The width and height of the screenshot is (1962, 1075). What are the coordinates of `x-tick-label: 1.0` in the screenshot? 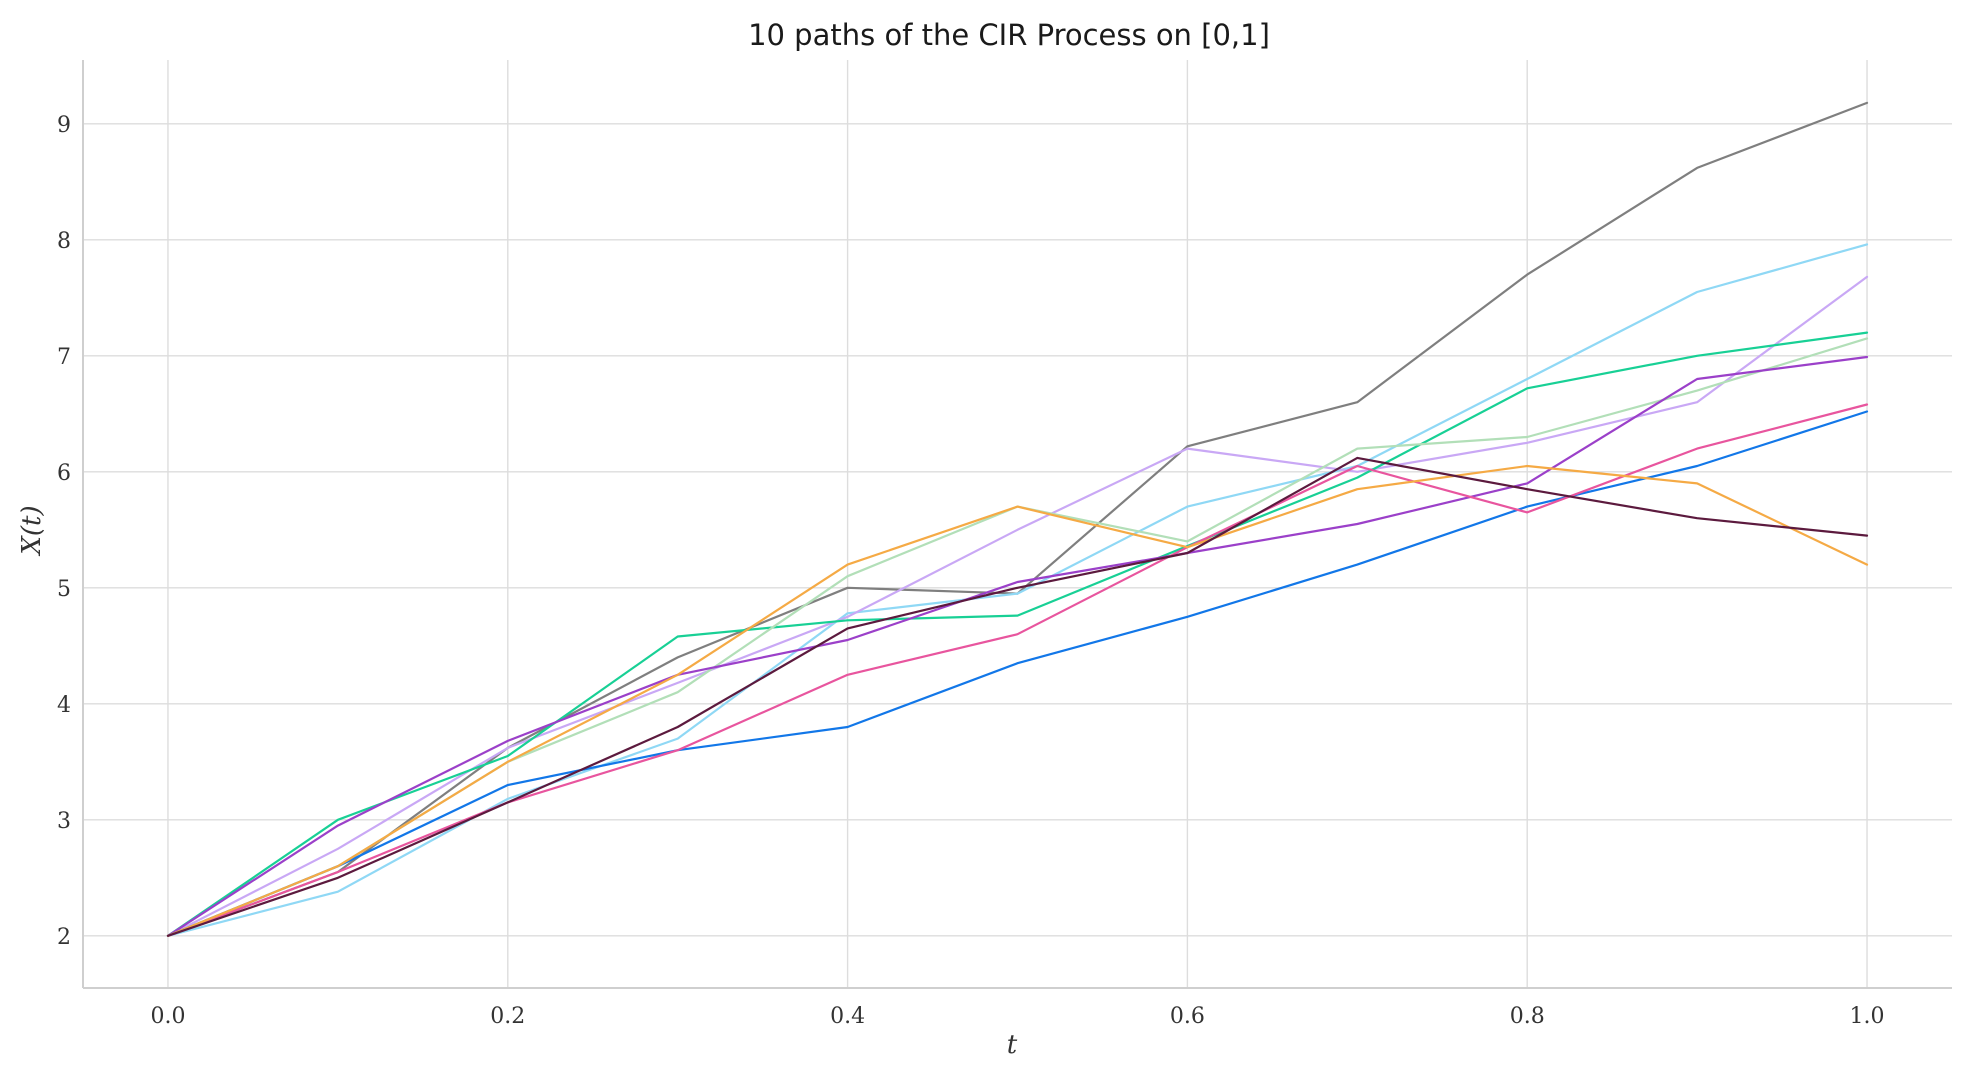 It's located at (1867, 1016).